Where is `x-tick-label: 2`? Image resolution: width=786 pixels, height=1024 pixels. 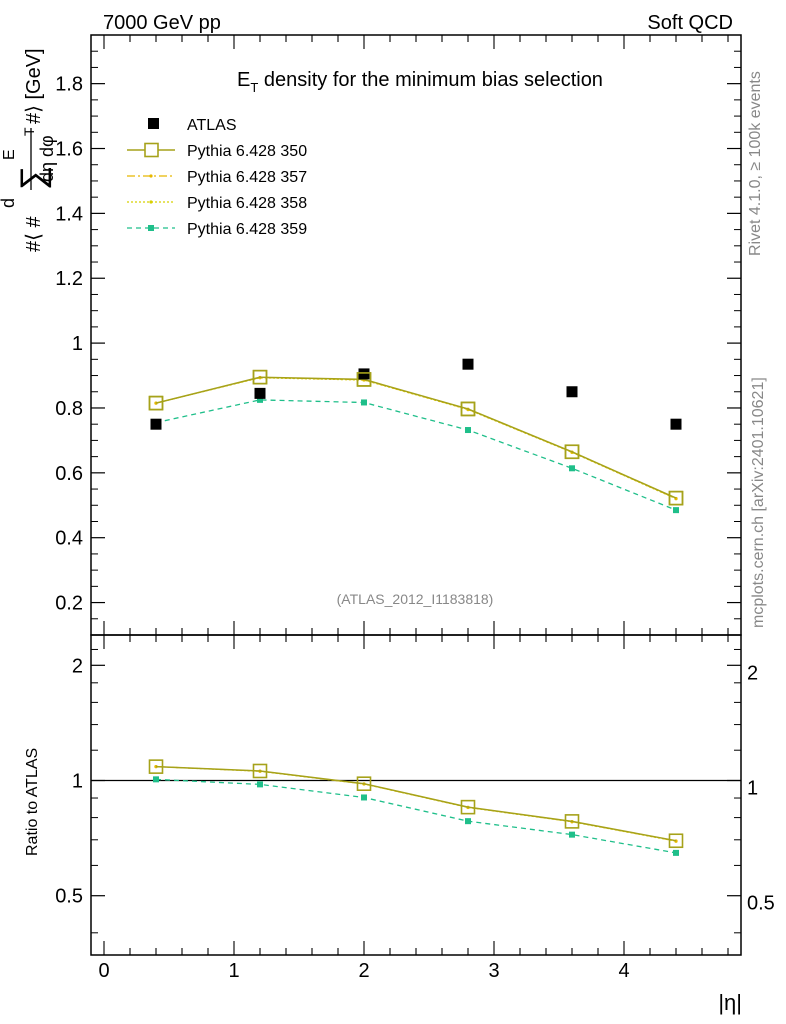
x-tick-label: 2 is located at coordinates (363, 971).